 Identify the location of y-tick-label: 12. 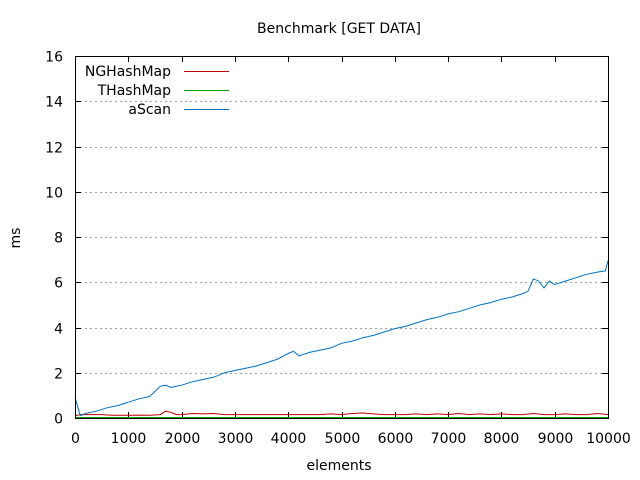
(54, 149).